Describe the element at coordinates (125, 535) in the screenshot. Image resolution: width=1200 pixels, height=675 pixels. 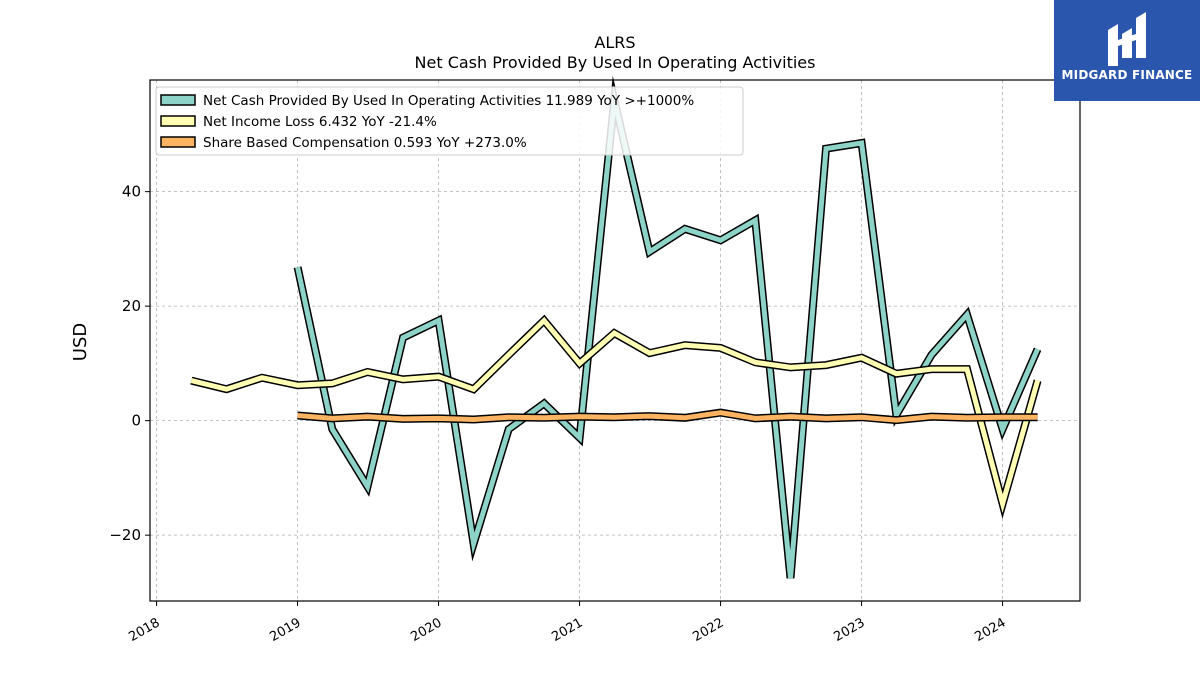
I see `y-tick-label: −20` at that location.